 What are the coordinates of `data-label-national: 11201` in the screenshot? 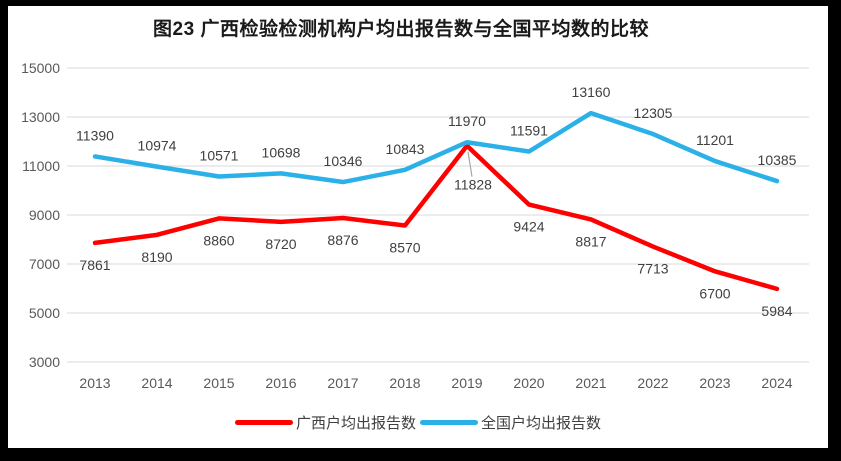 It's located at (715, 140).